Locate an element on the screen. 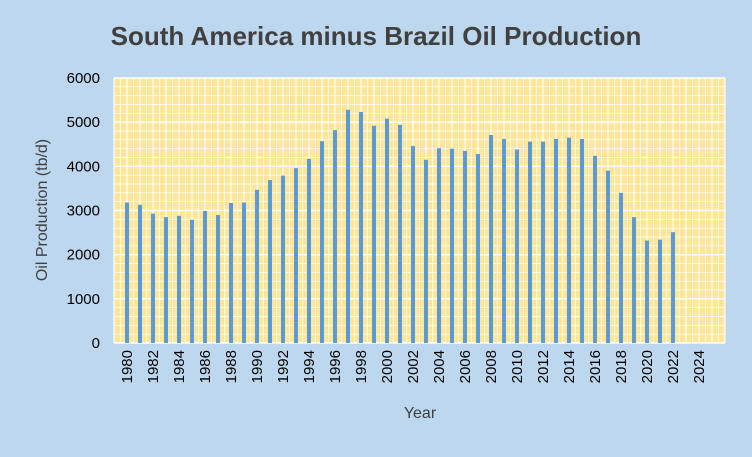  y-tick-label: 3000 is located at coordinates (83, 211).